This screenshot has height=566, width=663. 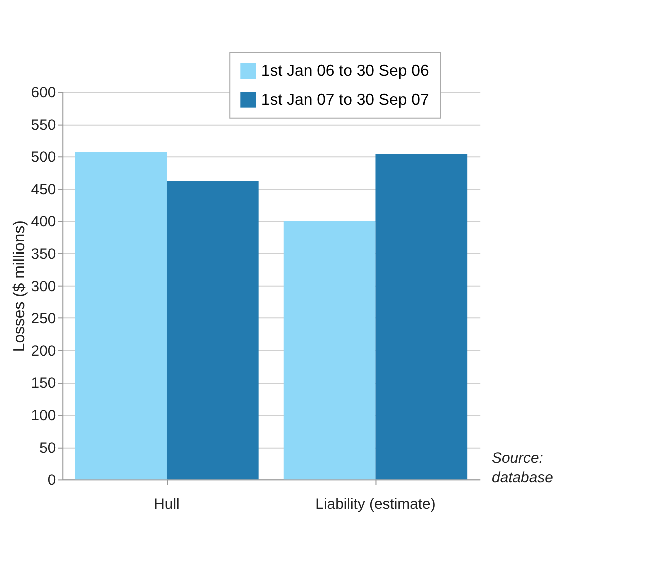 I want to click on y-tick-label: 250, so click(x=43, y=320).